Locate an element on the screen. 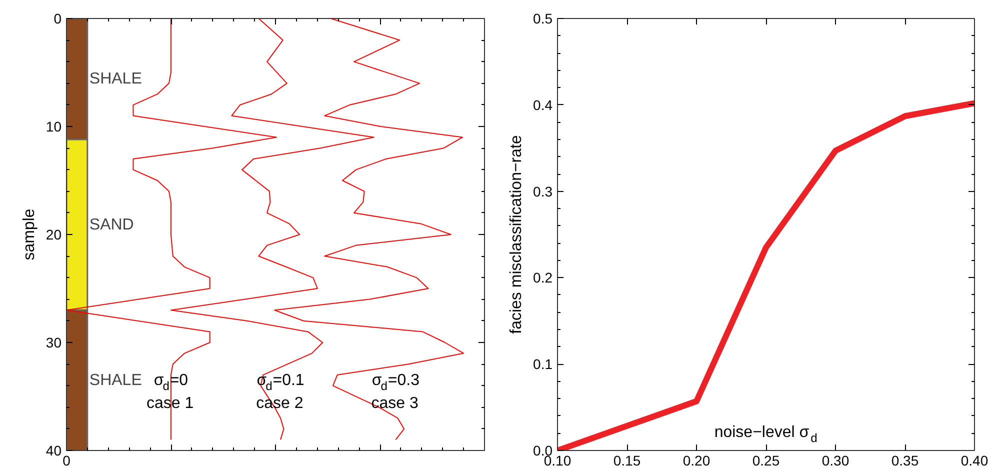 Image resolution: width=989 pixels, height=473 pixels. y-tick-label: 0.2 is located at coordinates (543, 278).